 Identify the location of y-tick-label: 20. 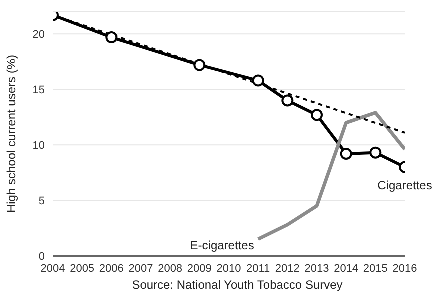
(38, 35).